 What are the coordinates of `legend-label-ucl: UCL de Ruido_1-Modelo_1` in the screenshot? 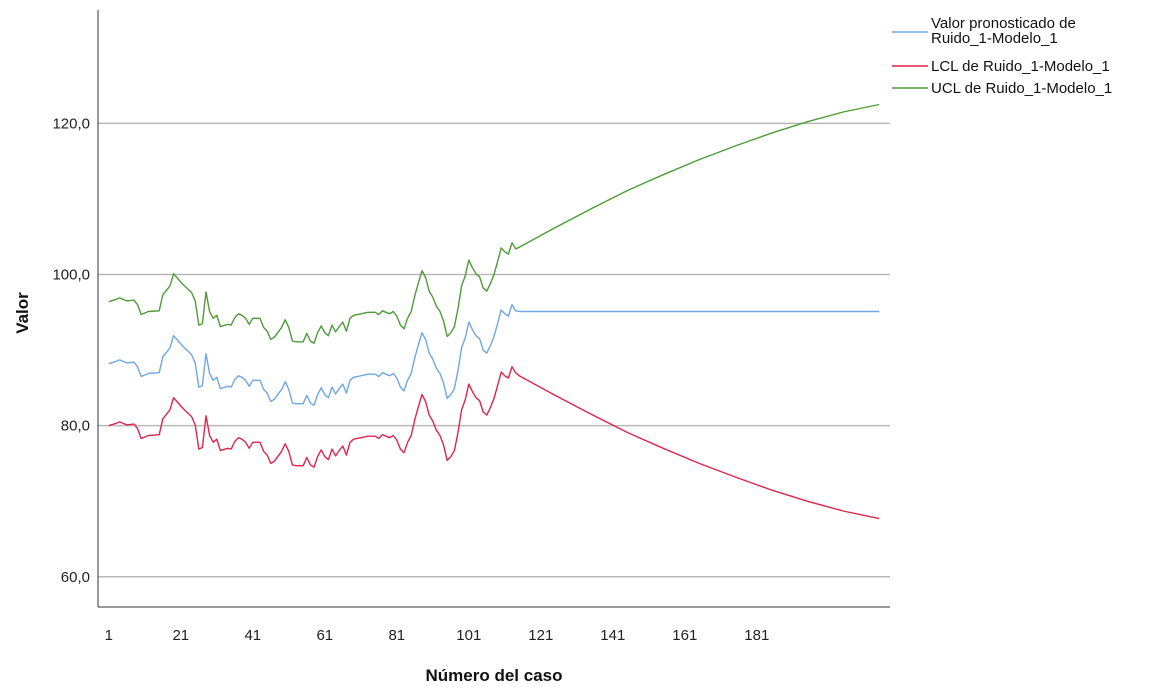 It's located at (1021, 88).